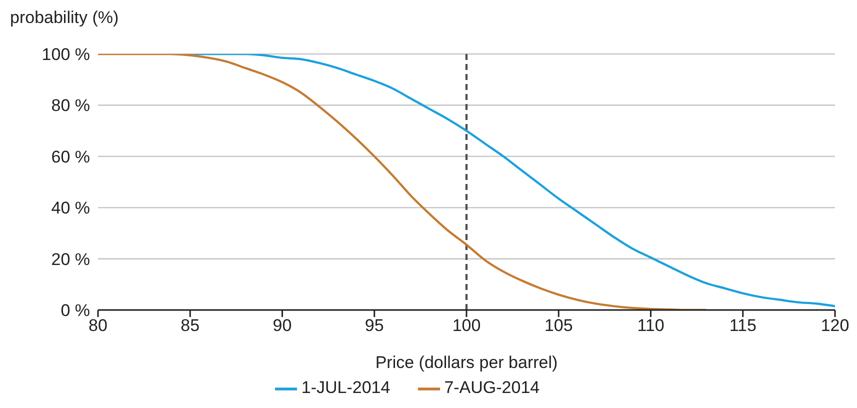  What do you see at coordinates (282, 326) in the screenshot?
I see `x-tick-label: 90` at bounding box center [282, 326].